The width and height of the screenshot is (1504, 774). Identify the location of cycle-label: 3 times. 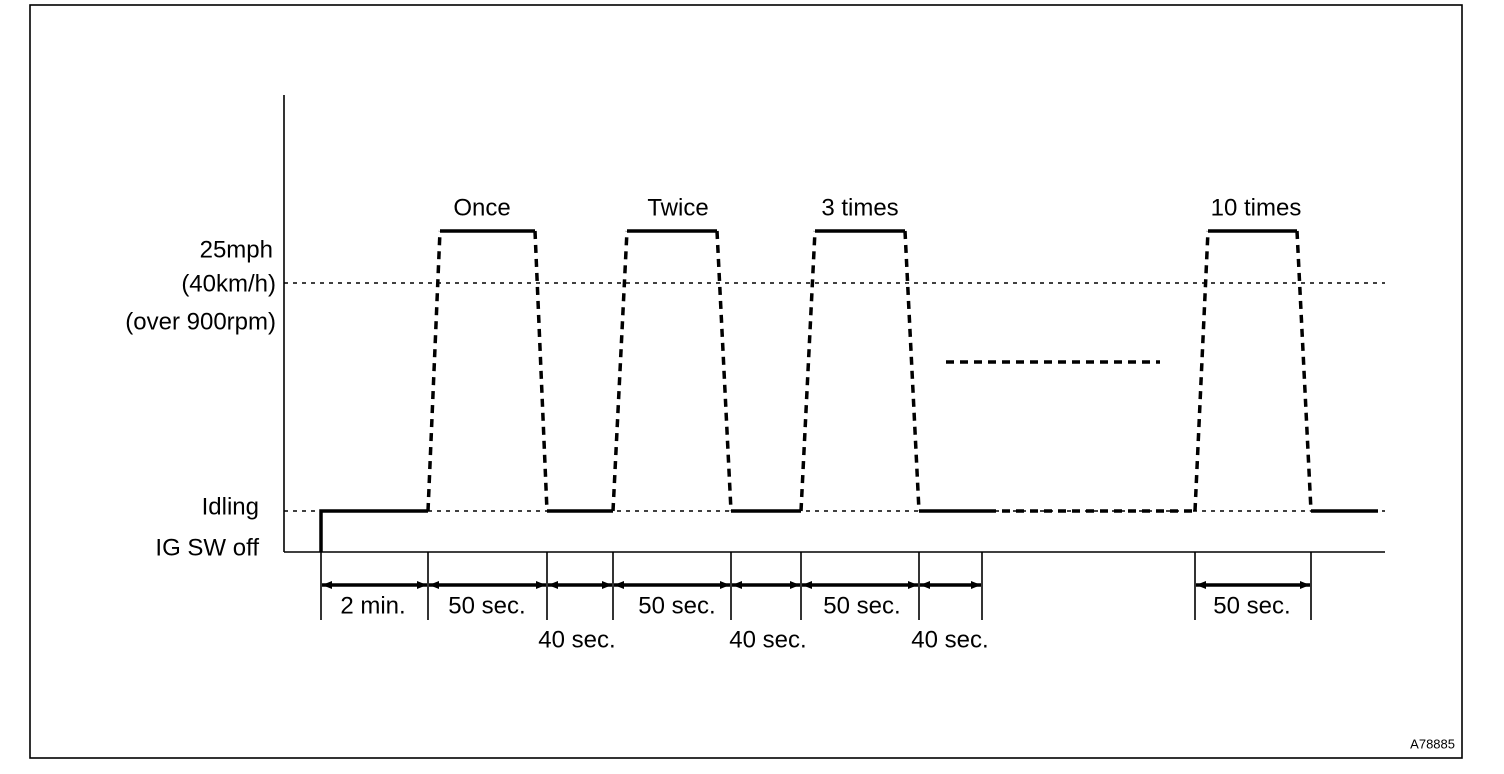
(859, 207).